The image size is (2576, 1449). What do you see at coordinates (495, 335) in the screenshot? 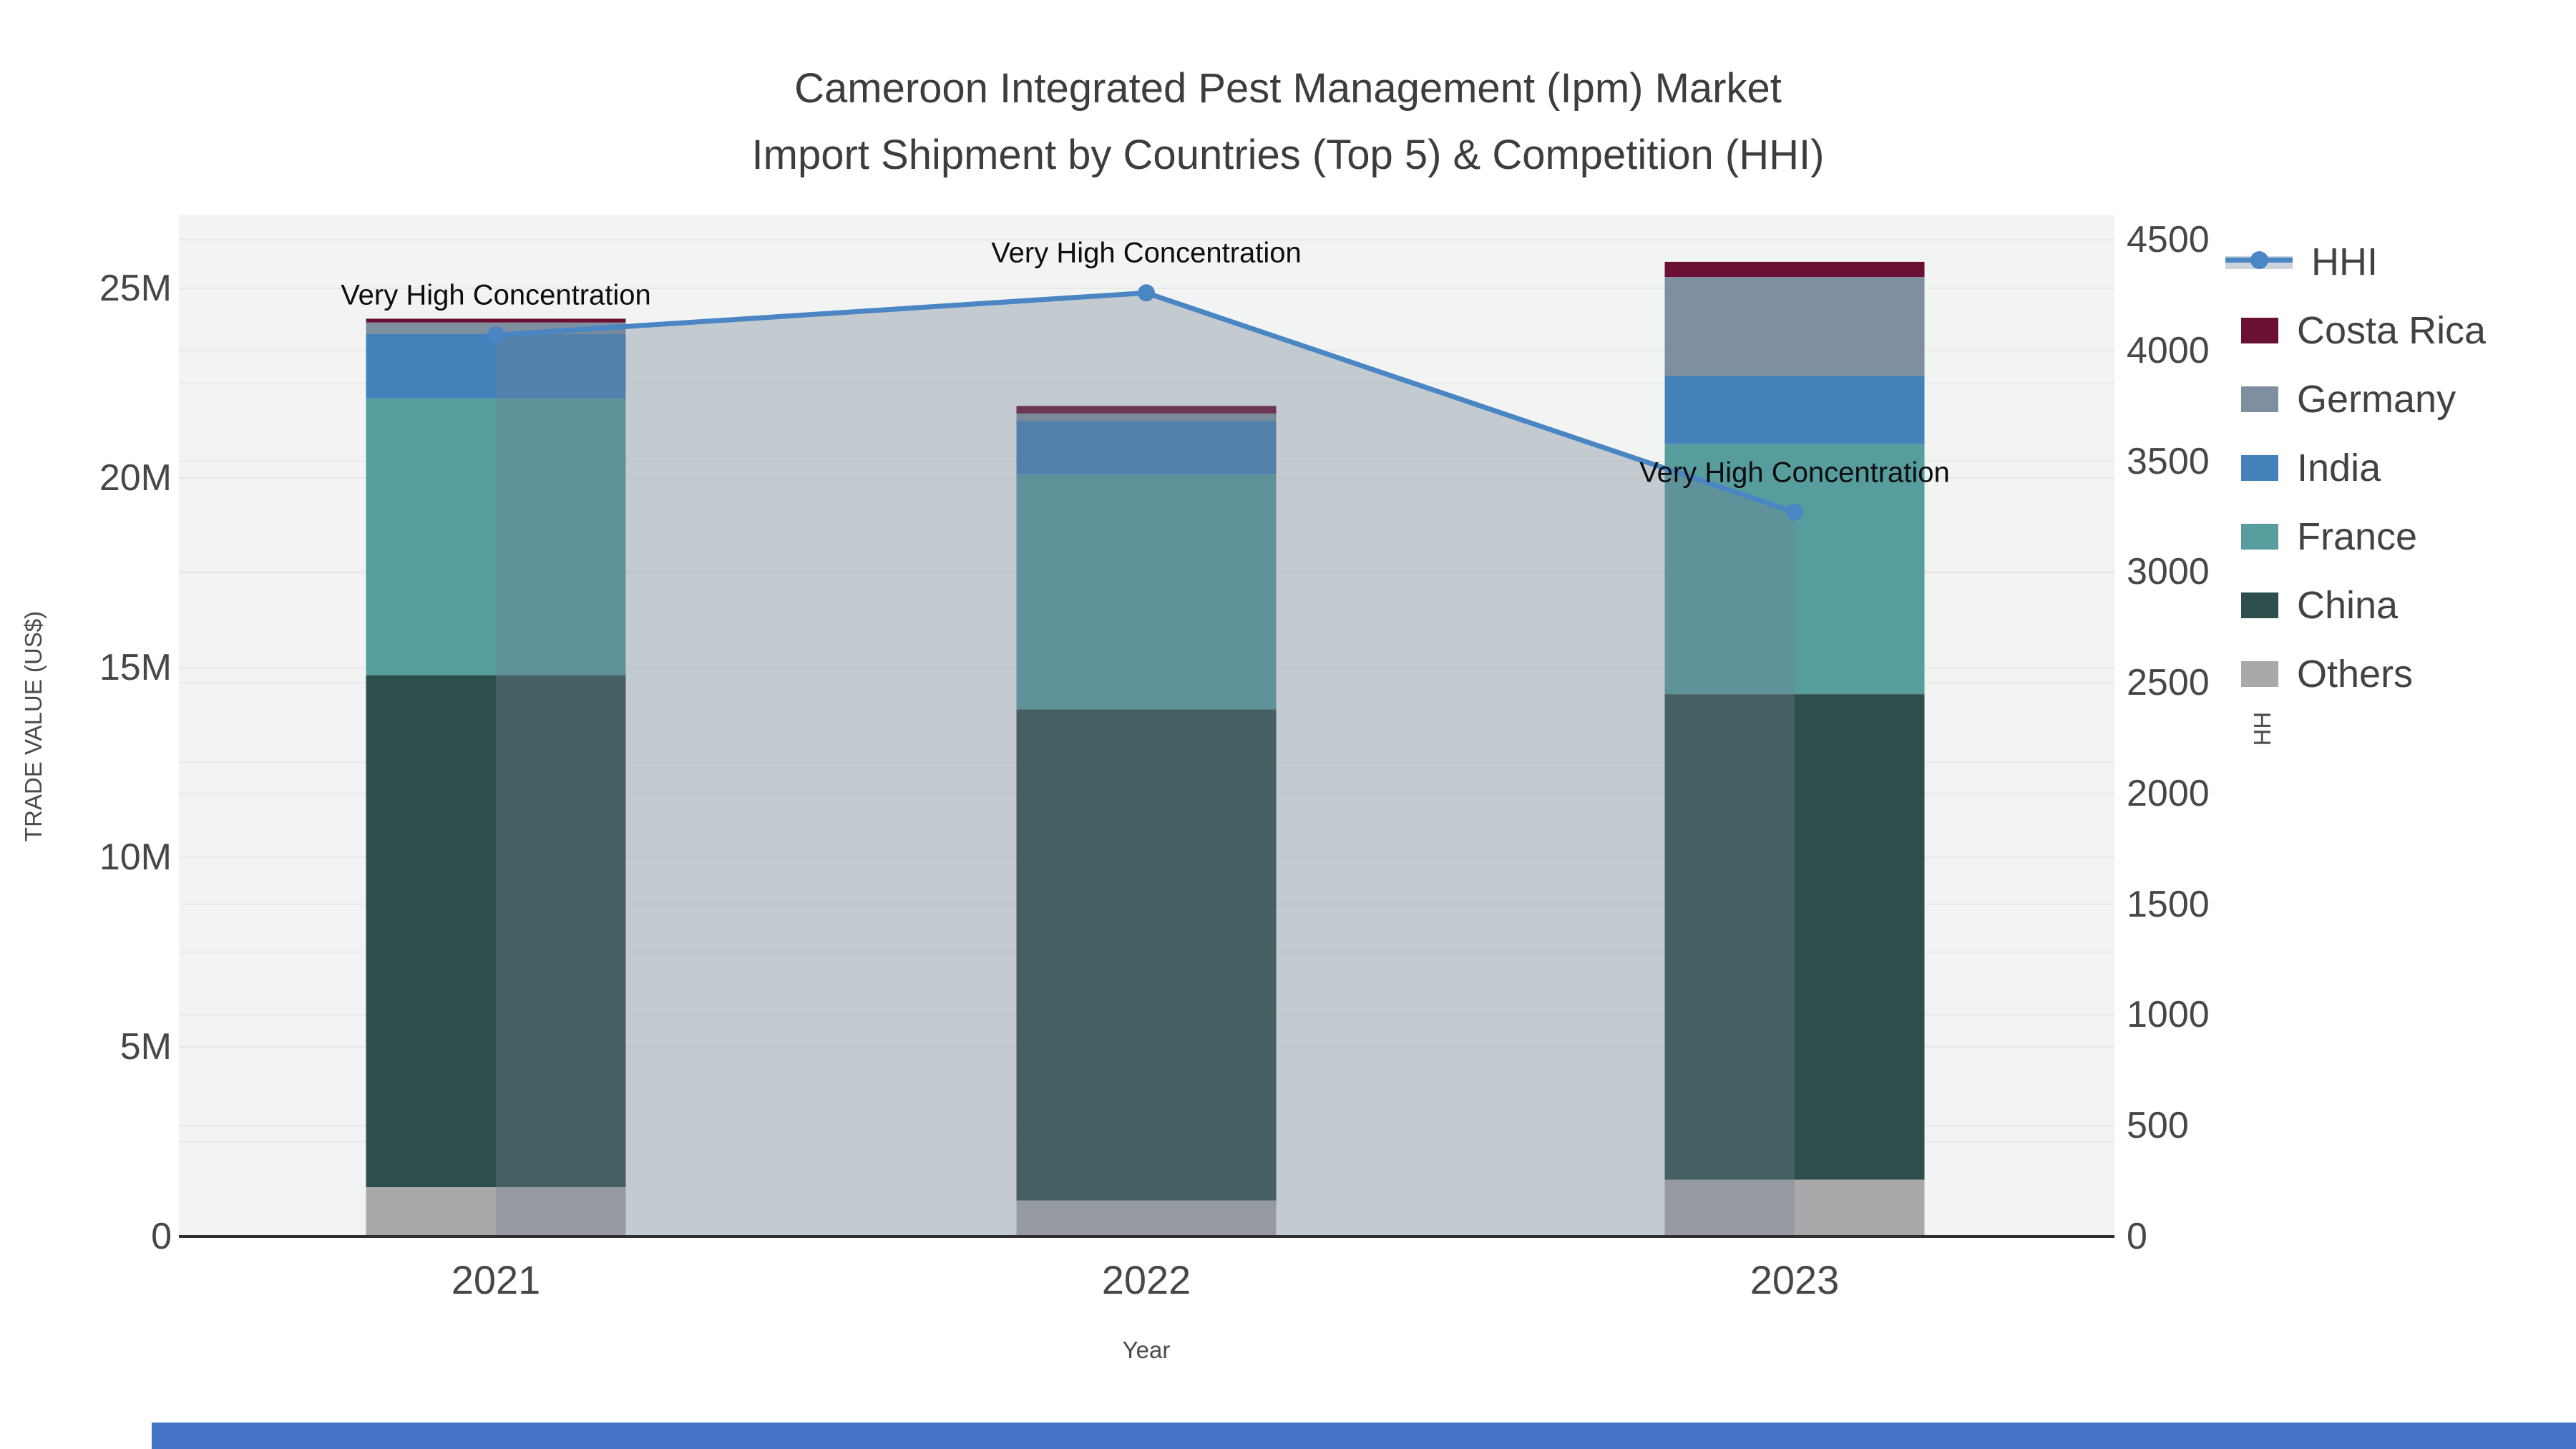
I see `hhi-marker-2021` at bounding box center [495, 335].